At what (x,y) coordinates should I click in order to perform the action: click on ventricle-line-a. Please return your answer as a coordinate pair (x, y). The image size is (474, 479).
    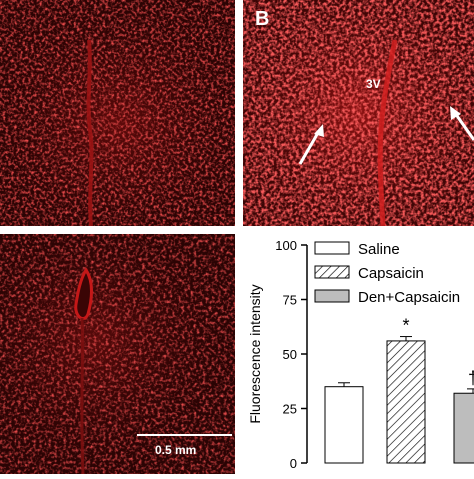
    Looking at the image, I should click on (90, 132).